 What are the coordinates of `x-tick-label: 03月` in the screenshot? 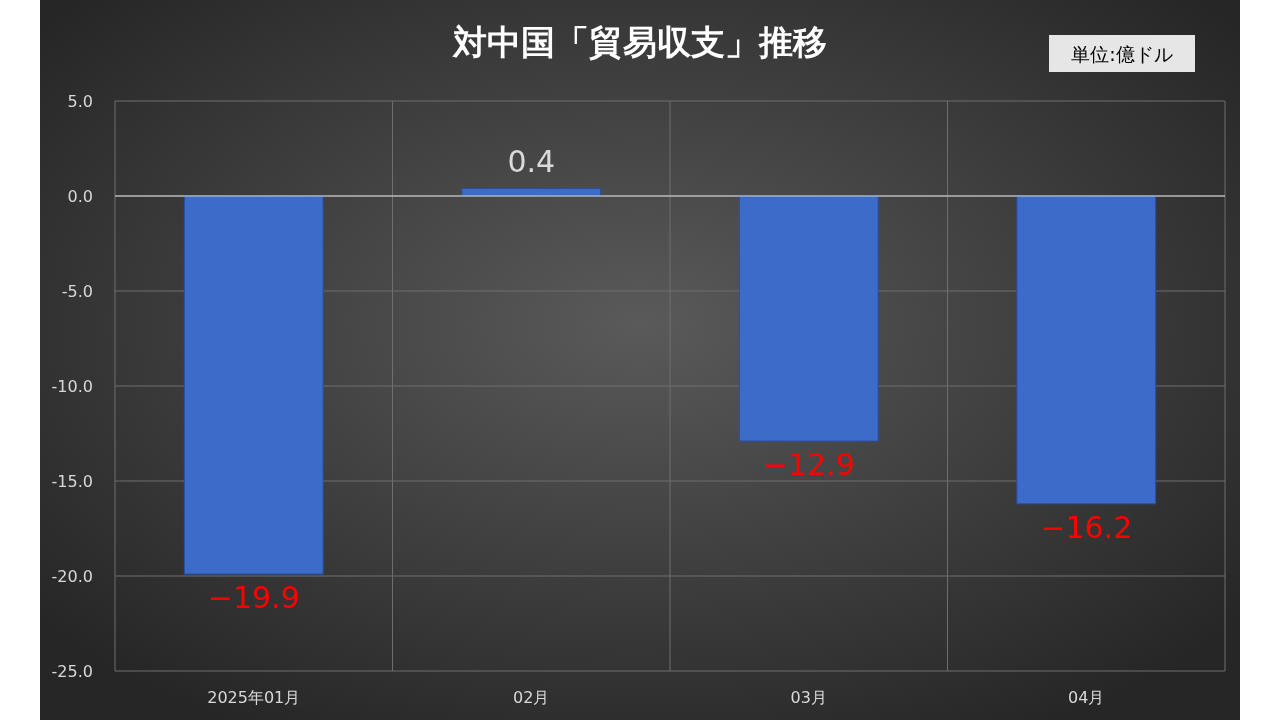 It's located at (808, 697).